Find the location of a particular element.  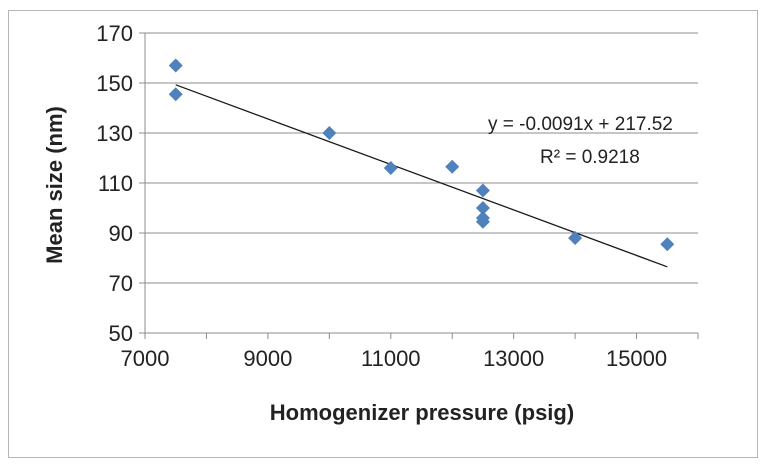

y-tick-label-90: 90 is located at coordinates (121, 233).